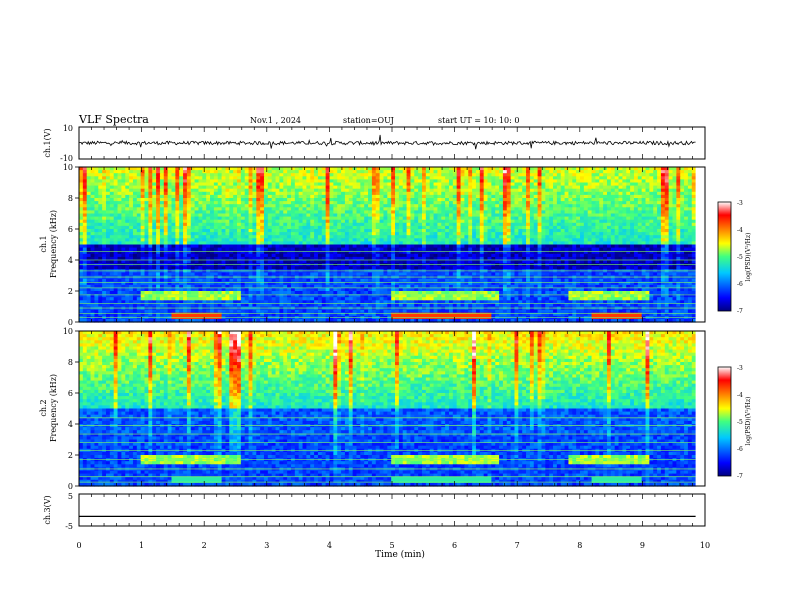 The height and width of the screenshot is (612, 792). What do you see at coordinates (329, 545) in the screenshot?
I see `time-tick-label: 4` at bounding box center [329, 545].